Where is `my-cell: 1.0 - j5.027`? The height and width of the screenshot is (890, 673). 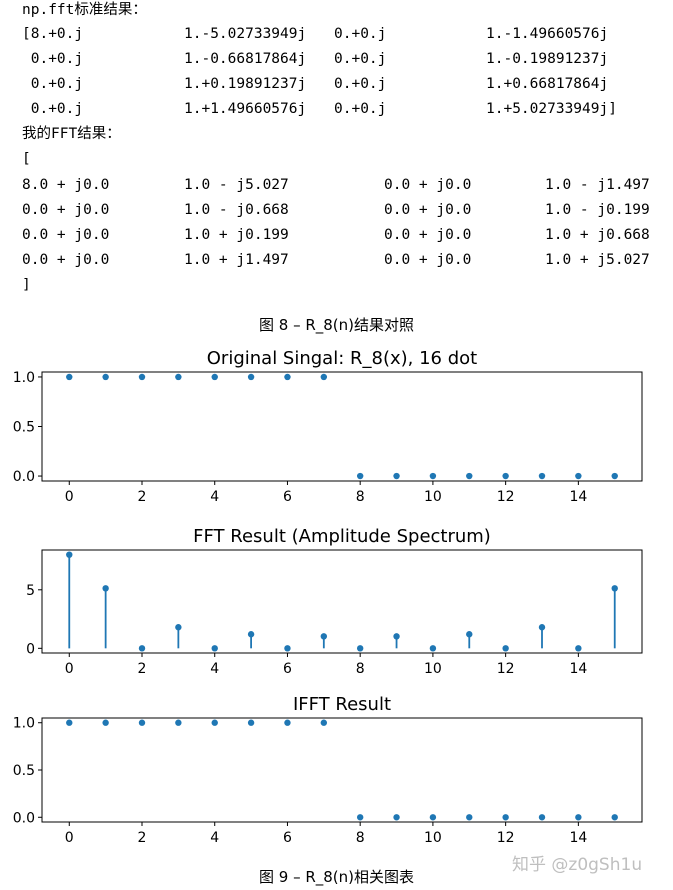 my-cell: 1.0 - j5.027 is located at coordinates (236, 185).